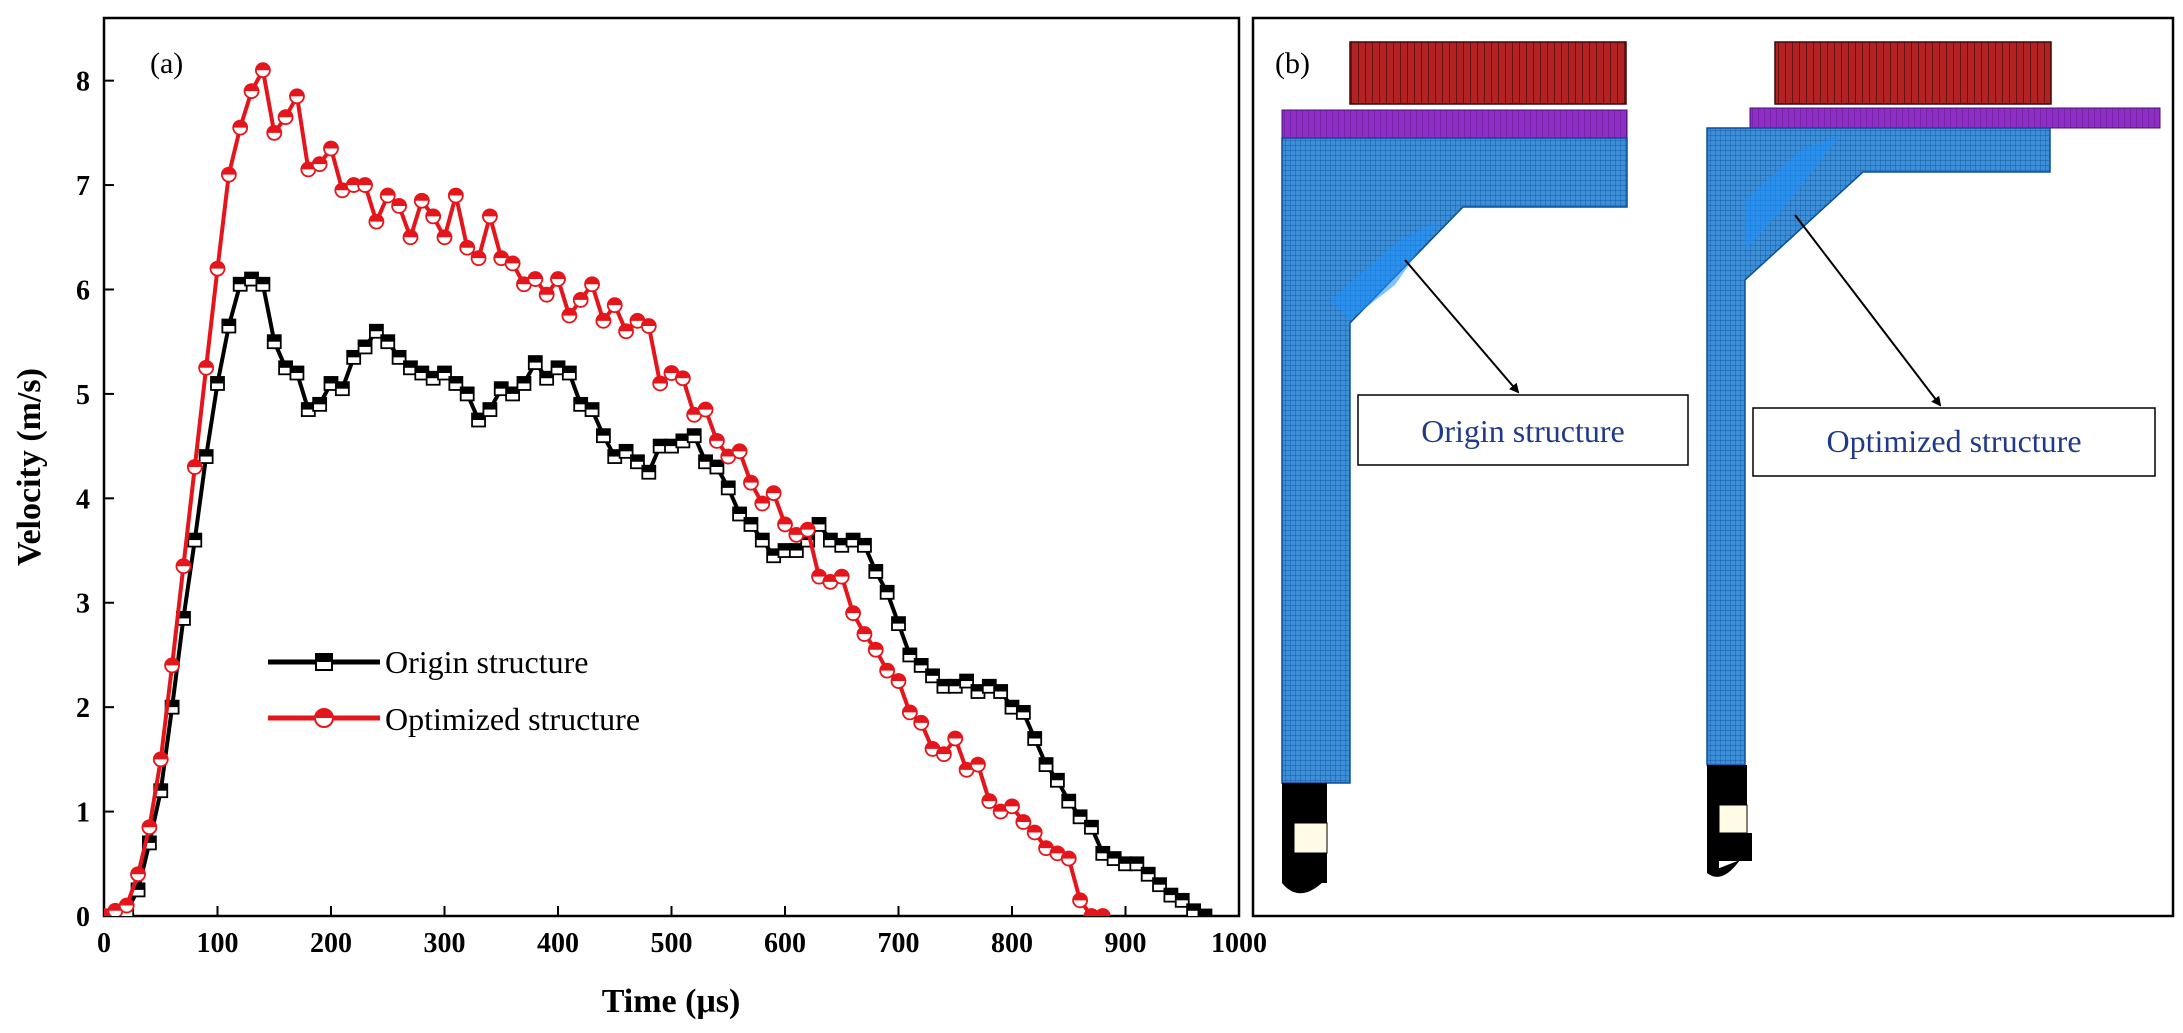  What do you see at coordinates (83, 186) in the screenshot?
I see `y-tick-label: 7` at bounding box center [83, 186].